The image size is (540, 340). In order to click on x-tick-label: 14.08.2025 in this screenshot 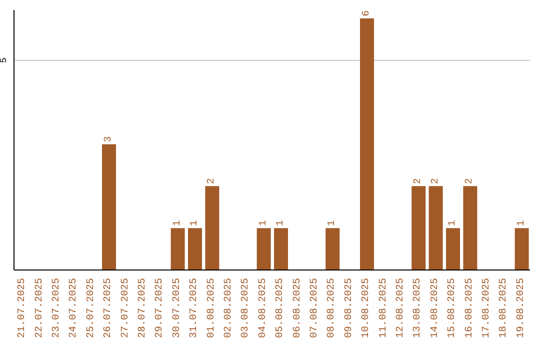, I will do `click(435, 308)`.